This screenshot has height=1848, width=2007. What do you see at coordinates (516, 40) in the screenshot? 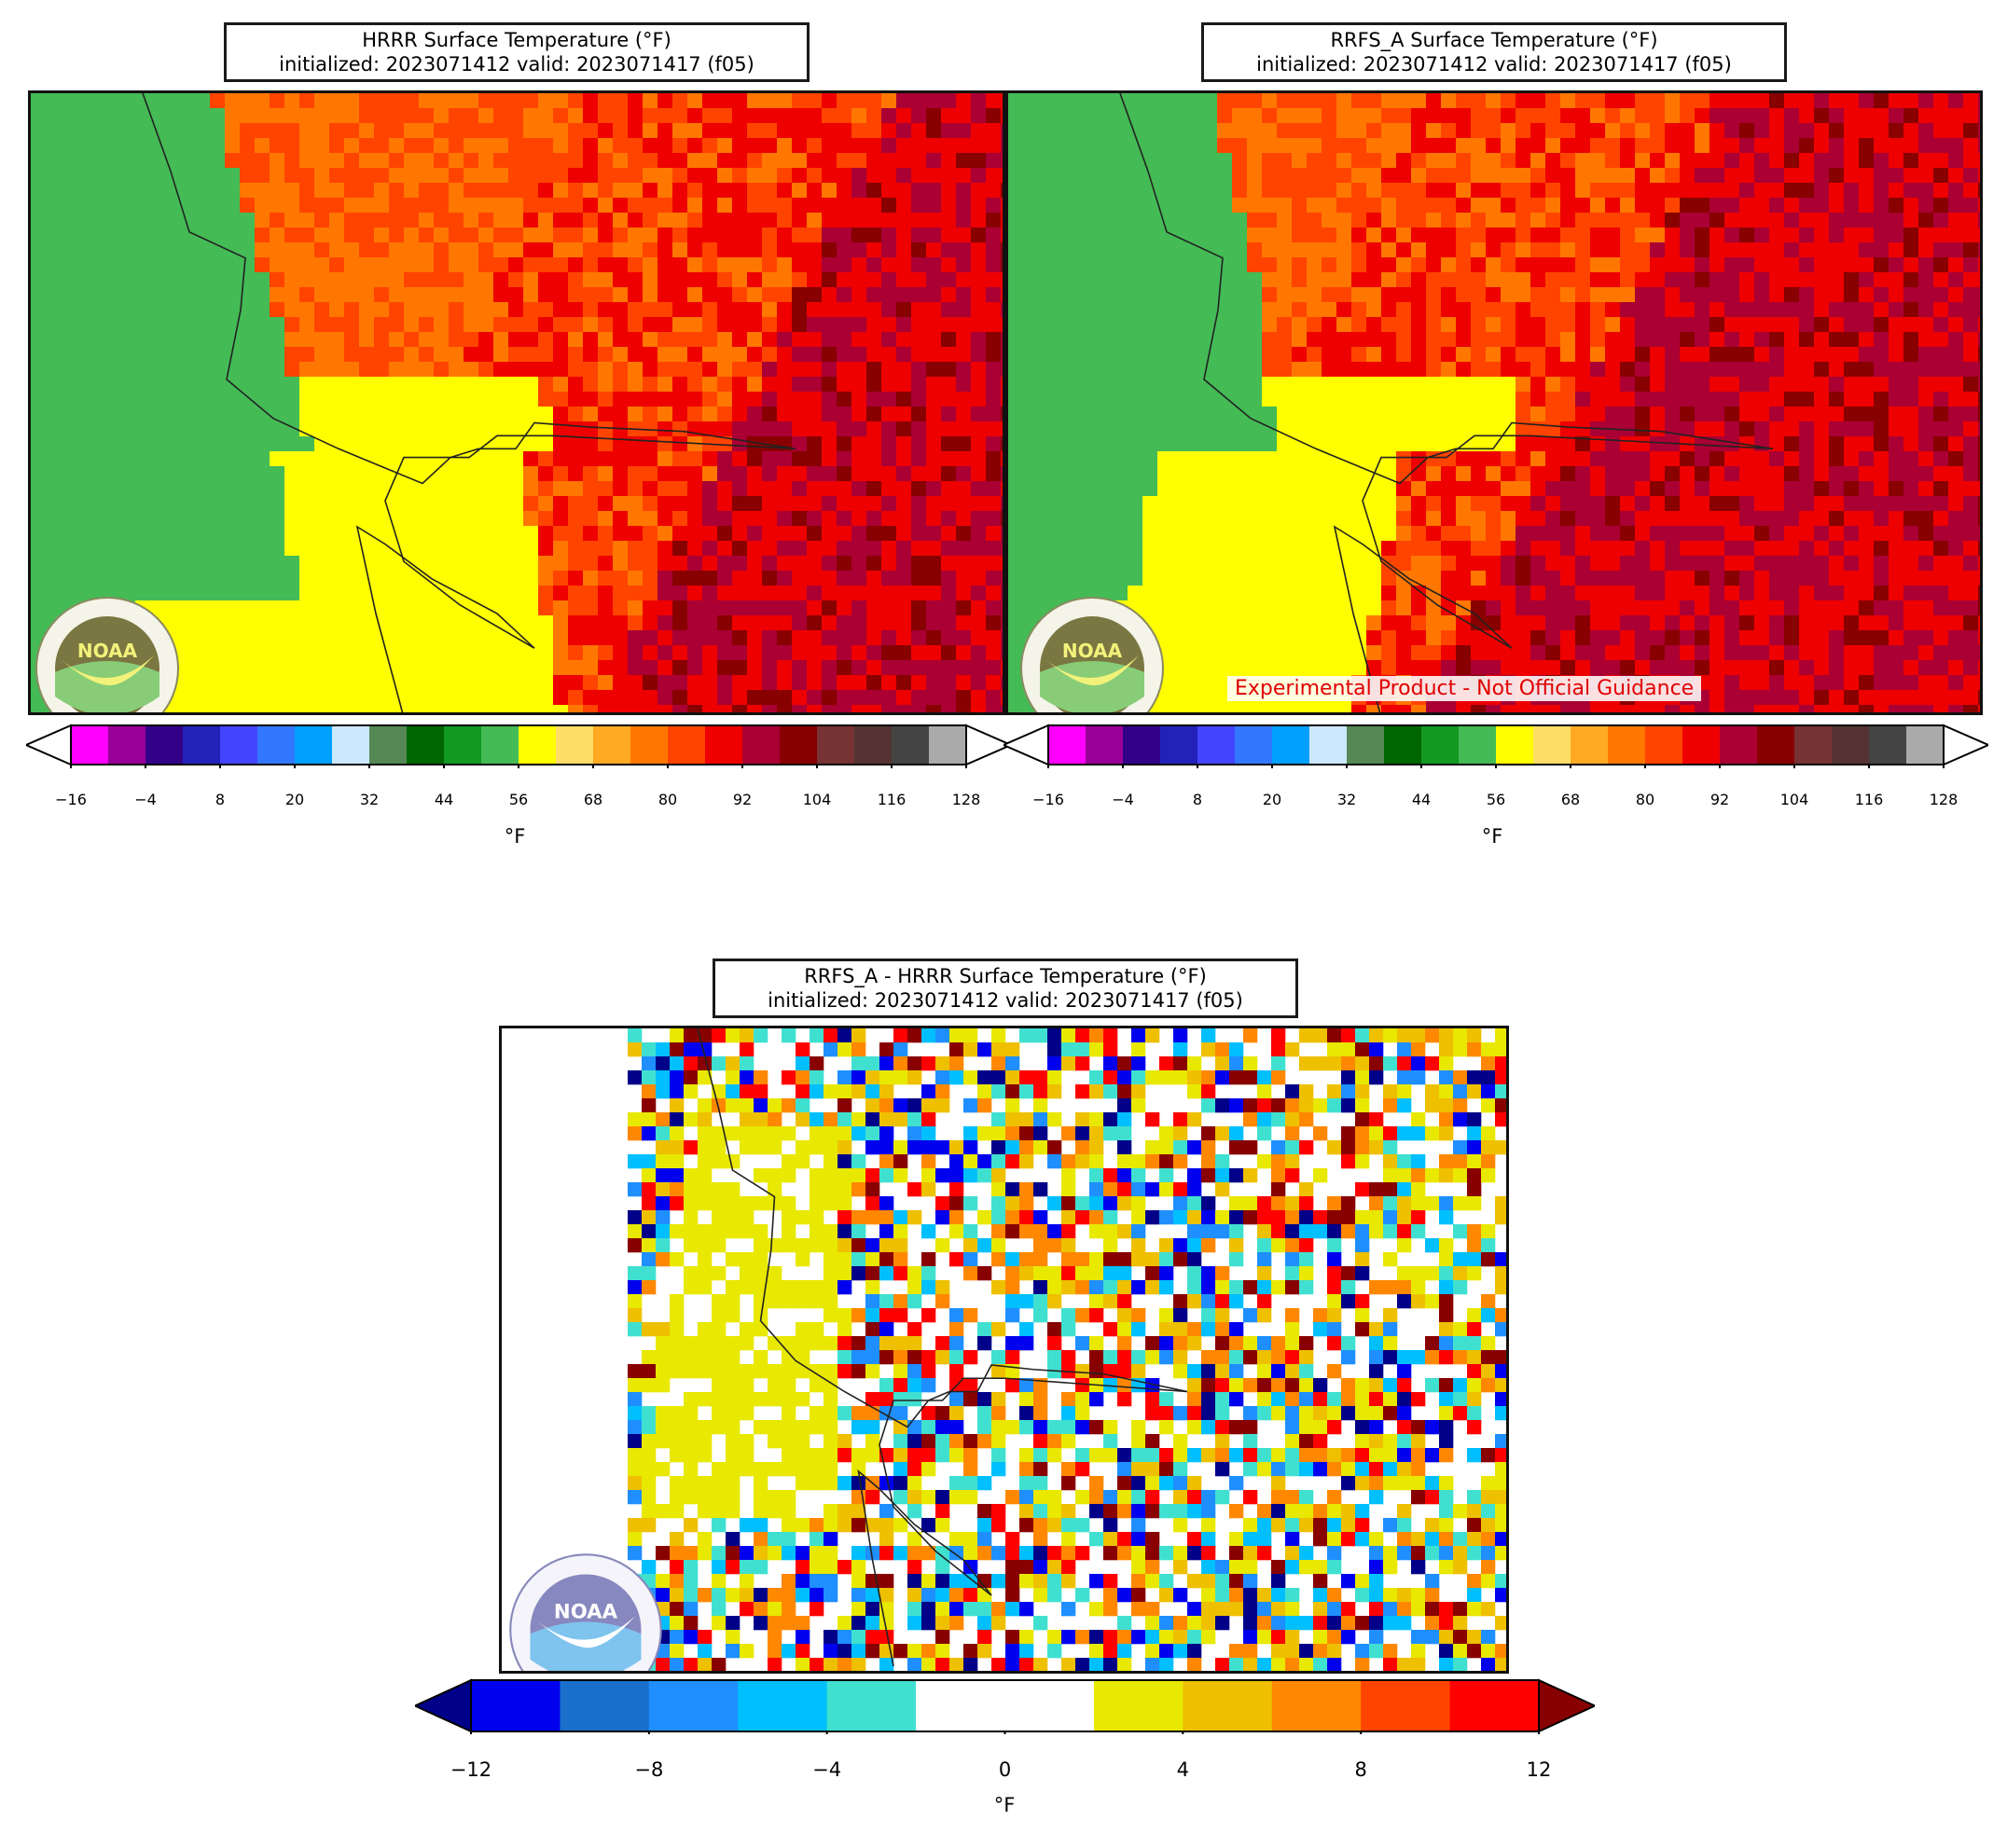
I see `hrrr-title-line1: HRRR Surface Temperature (°F)` at bounding box center [516, 40].